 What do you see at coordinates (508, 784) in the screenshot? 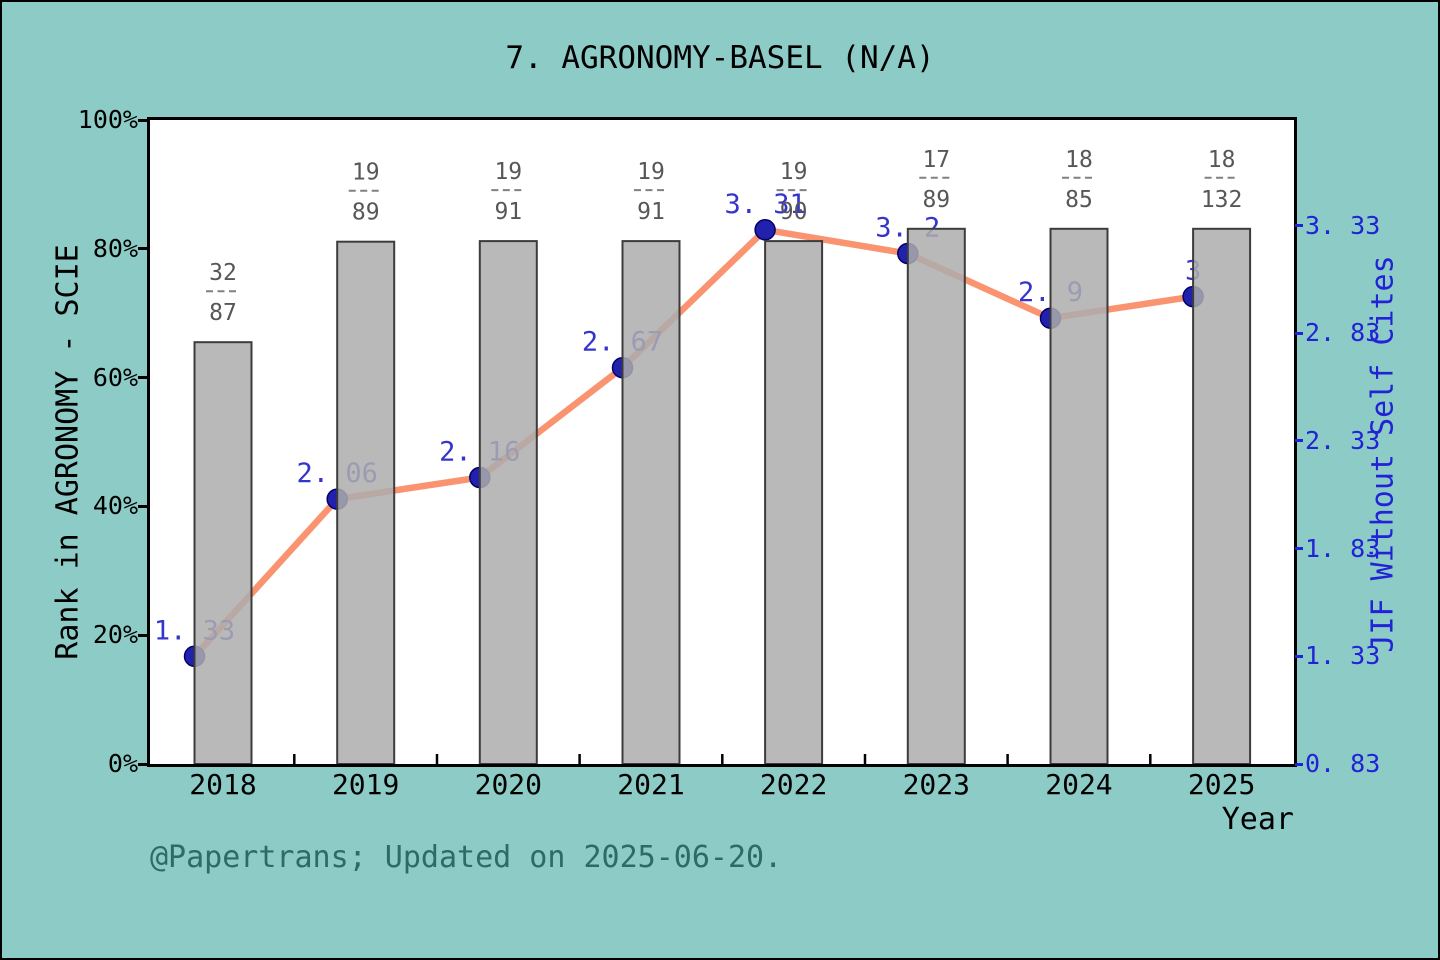
I see `x-axis-tick-label: 2020` at bounding box center [508, 784].